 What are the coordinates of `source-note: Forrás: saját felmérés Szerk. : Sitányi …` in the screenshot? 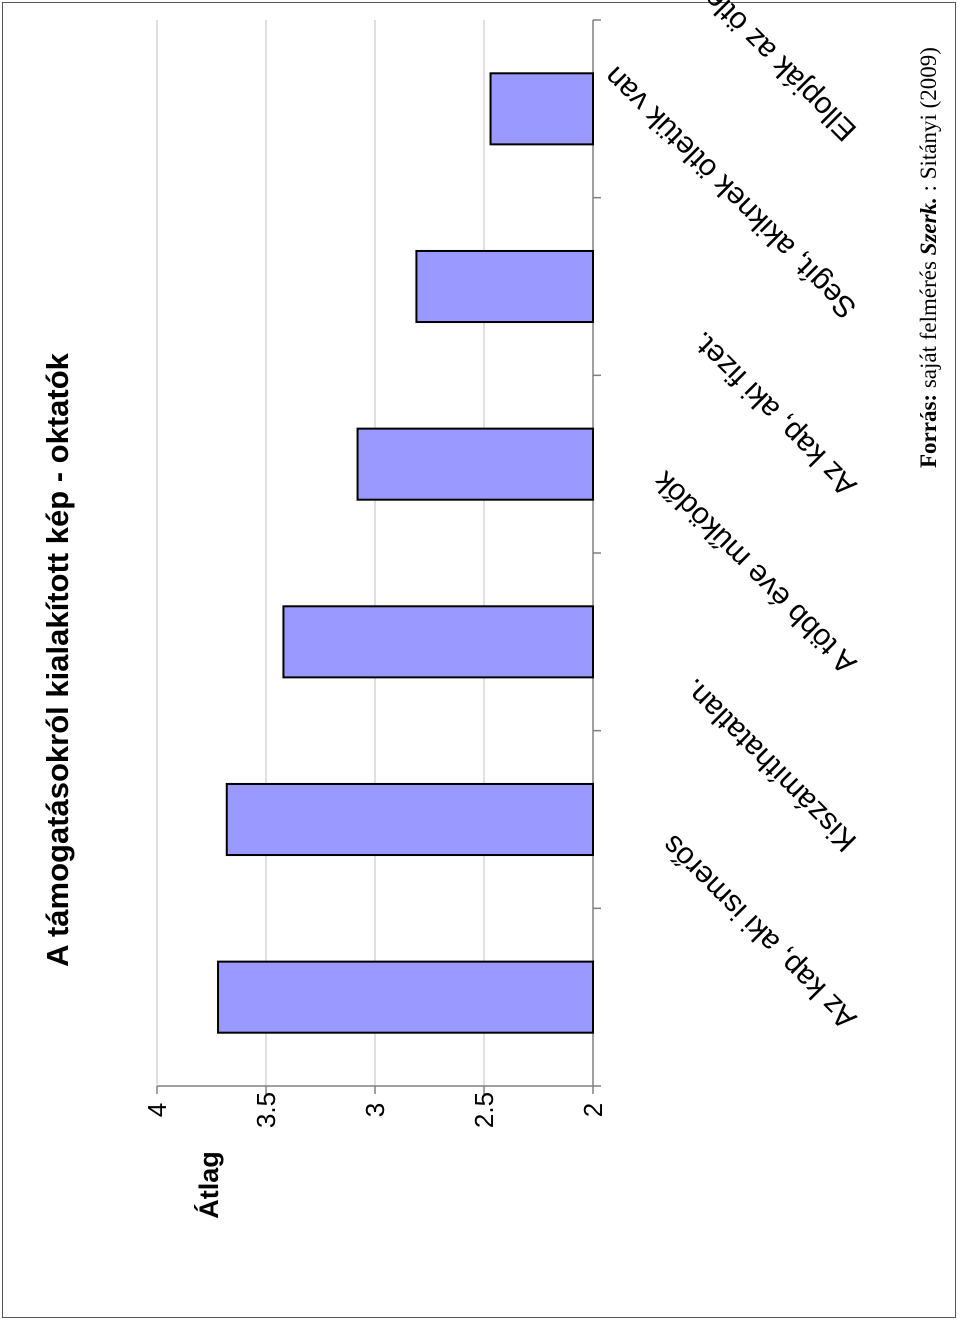 It's located at (928, 257).